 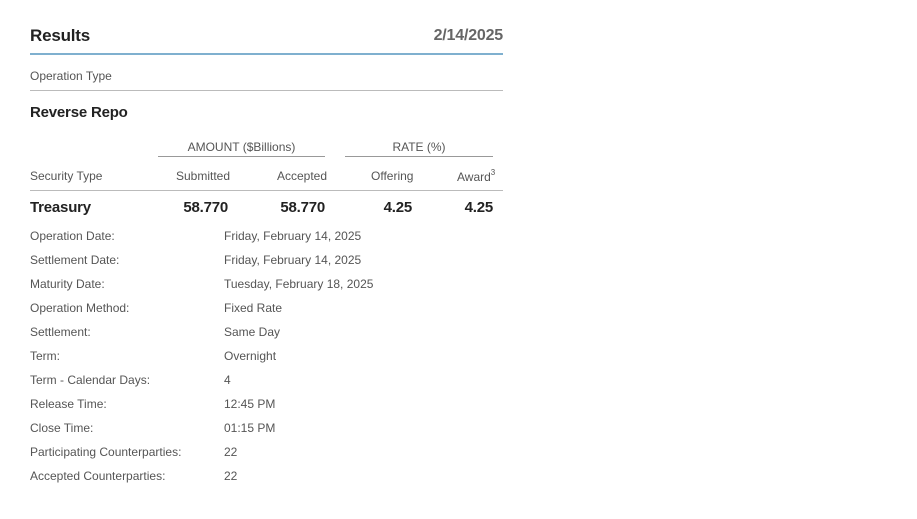 I want to click on row-accepted: 58.770, so click(x=302, y=207).